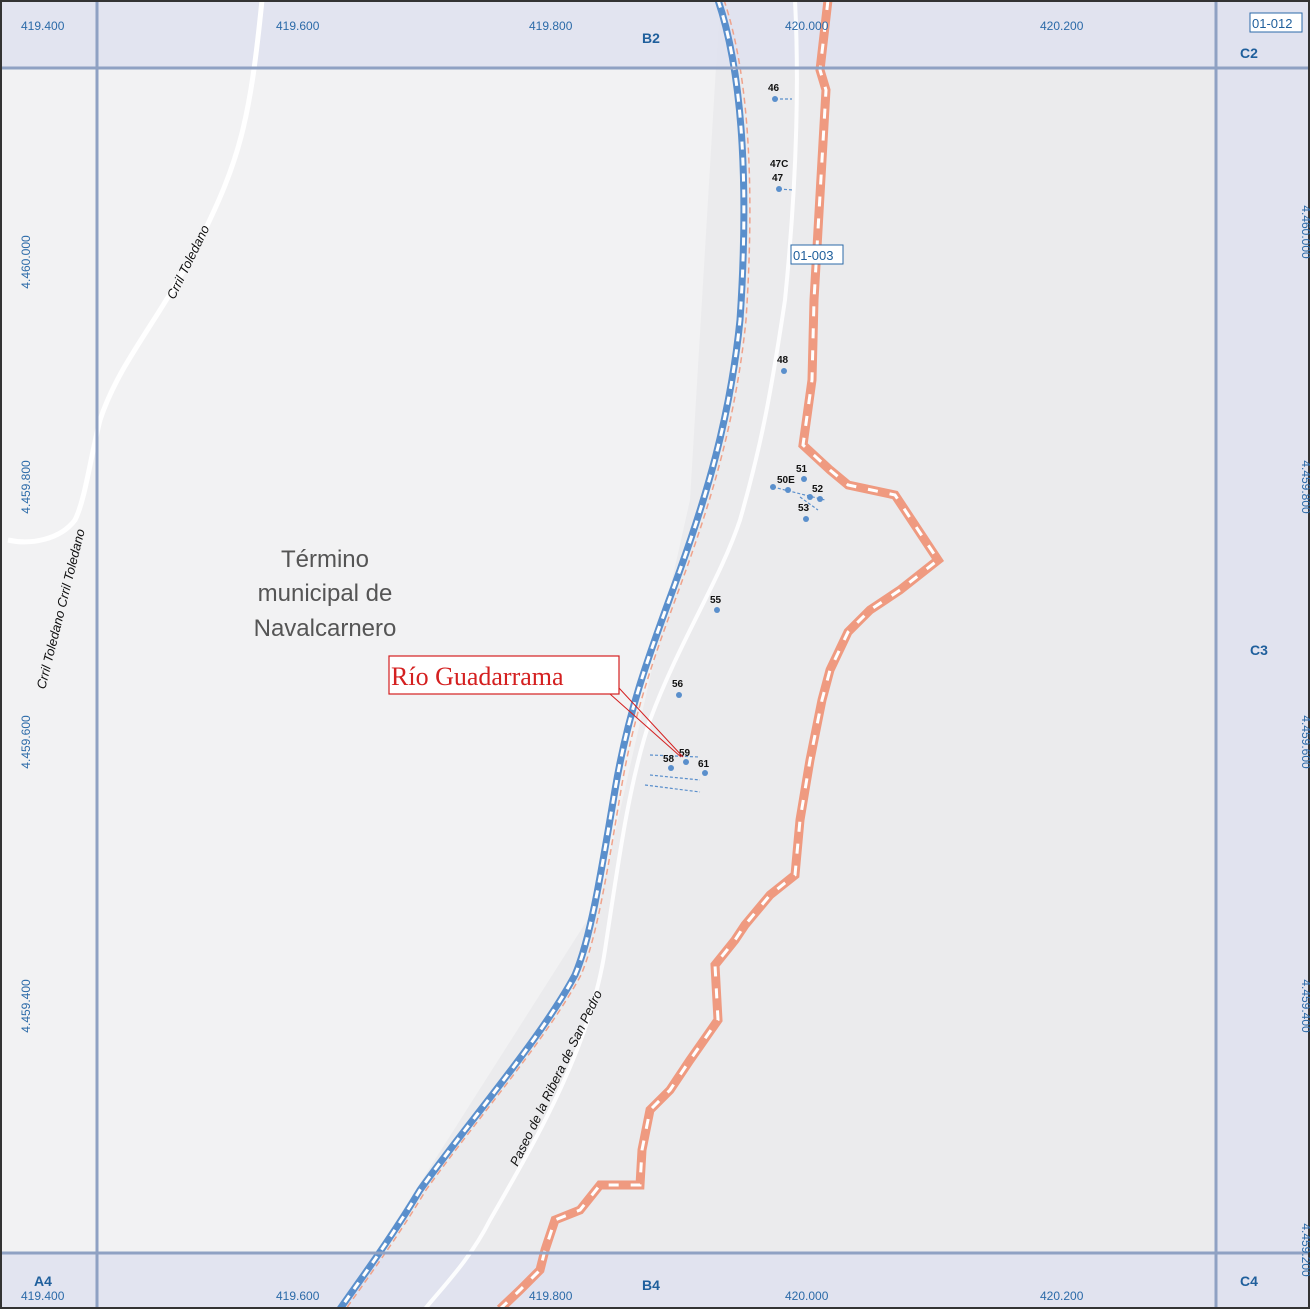  I want to click on x-coord-bottom-3: 419.800, so click(551, 1296).